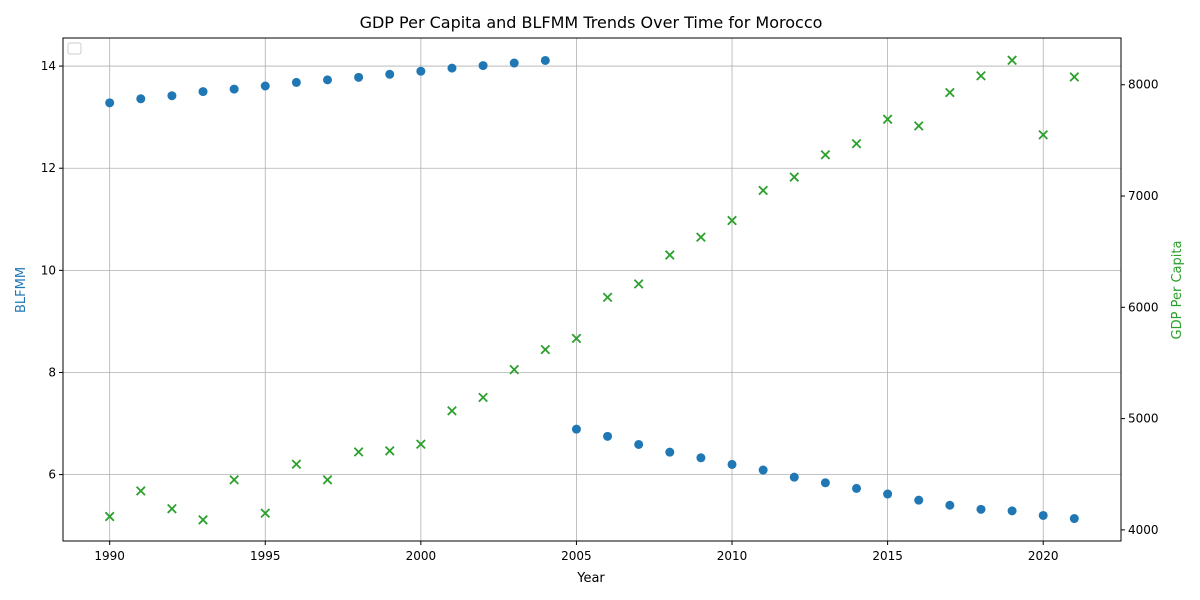 This screenshot has width=1200, height=600. I want to click on y-axis-right: 4000 5000 6000 7000 8000, so click(1140, 307).